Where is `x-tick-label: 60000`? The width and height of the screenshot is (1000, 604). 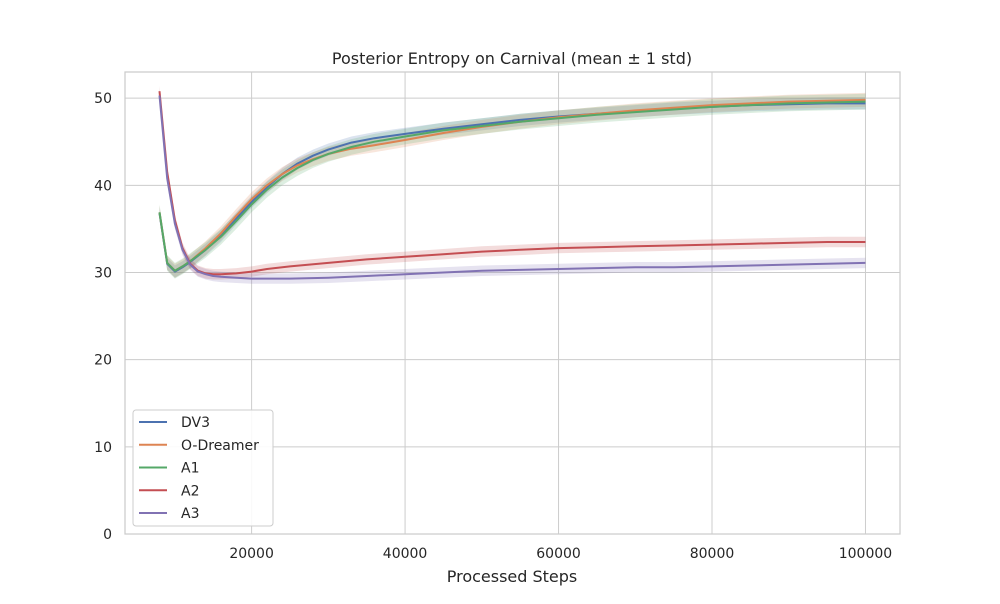 x-tick-label: 60000 is located at coordinates (558, 554).